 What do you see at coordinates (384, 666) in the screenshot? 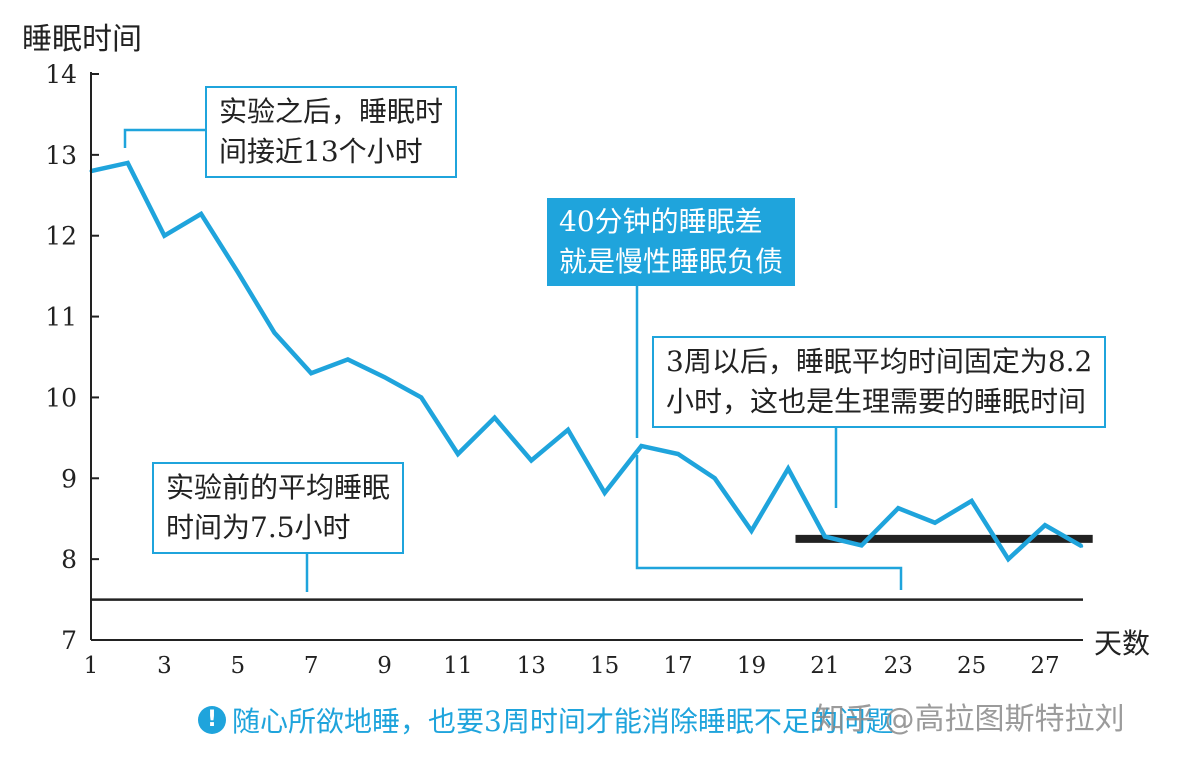
I see `x-tick-label: 9` at bounding box center [384, 666].